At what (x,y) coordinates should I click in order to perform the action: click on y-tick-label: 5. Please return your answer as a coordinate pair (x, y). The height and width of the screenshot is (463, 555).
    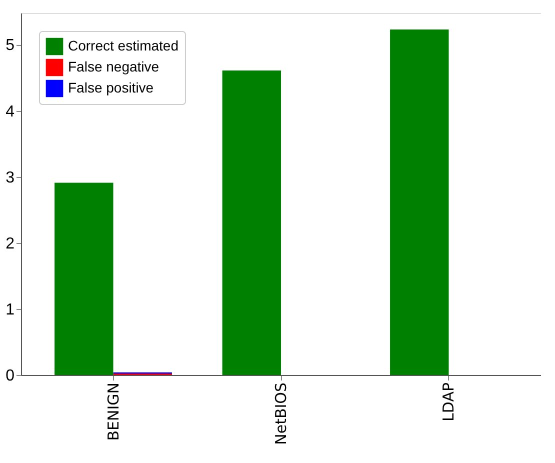
    Looking at the image, I should click on (10, 45).